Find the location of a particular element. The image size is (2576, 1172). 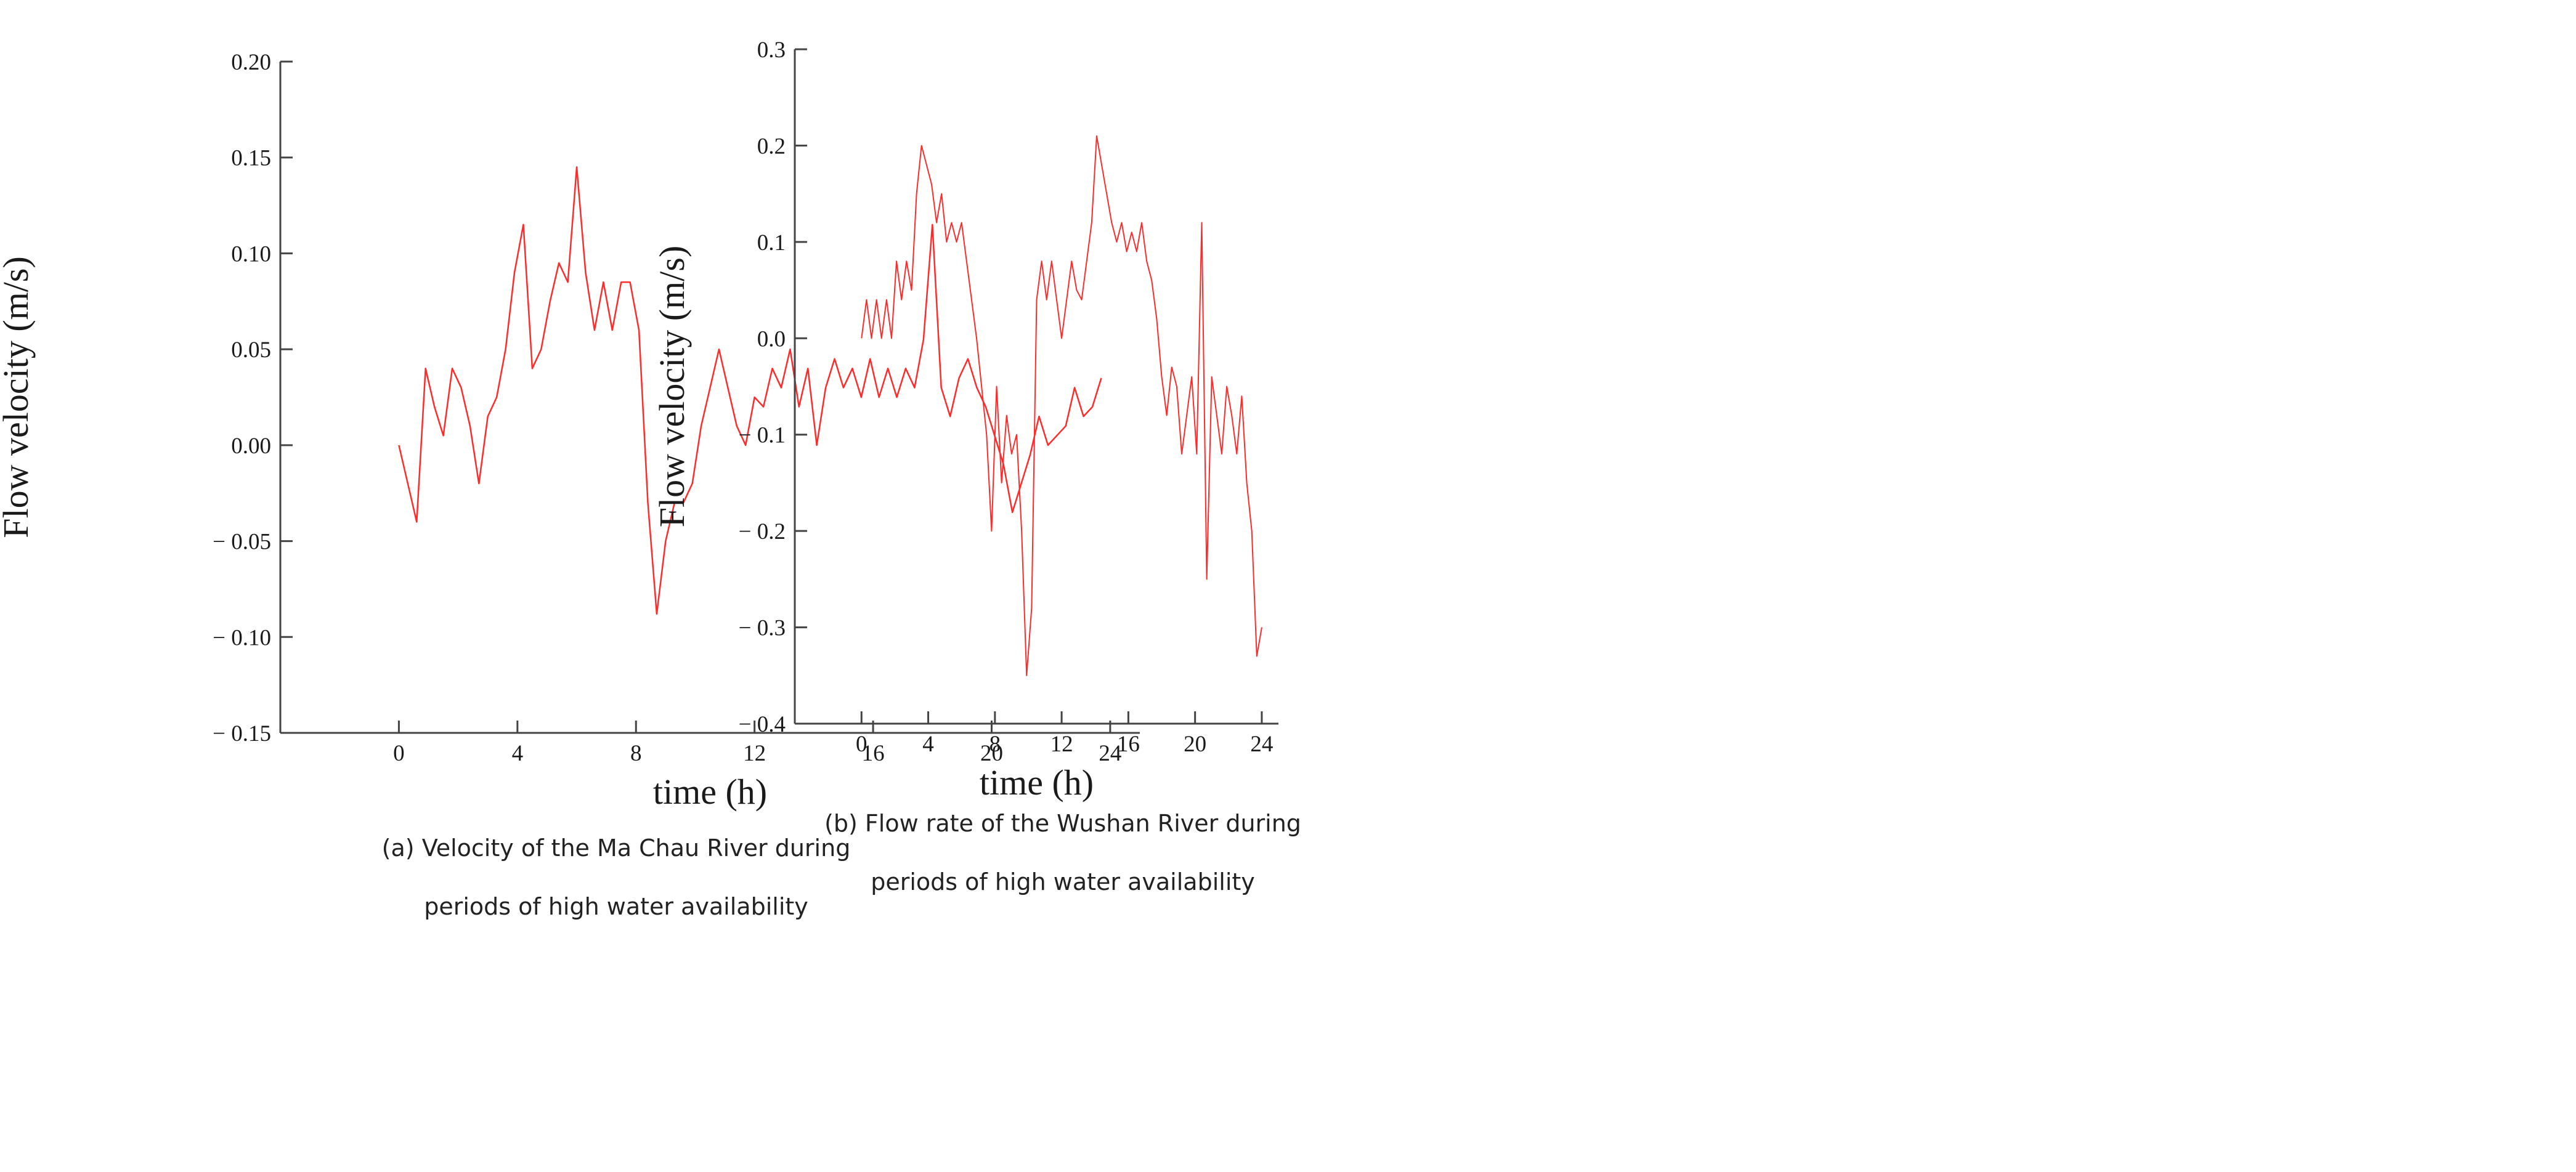

panel-a-caption-line-2: periods of high water availability is located at coordinates (616, 906).